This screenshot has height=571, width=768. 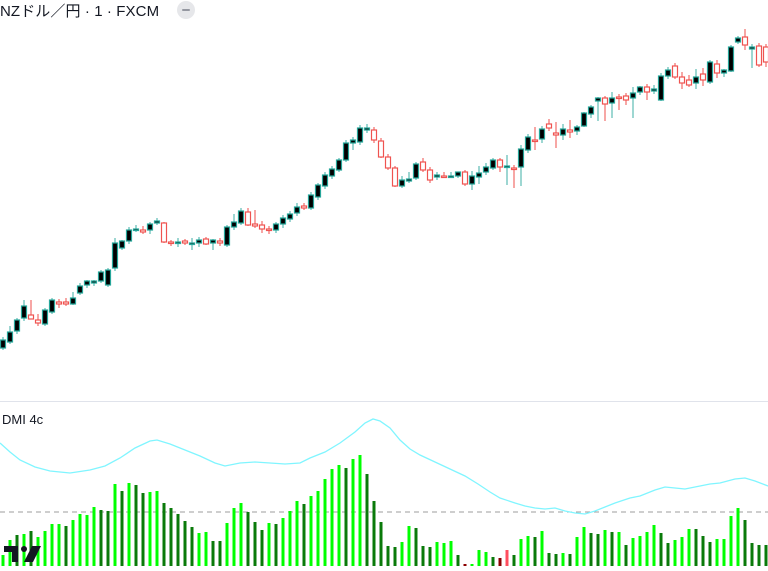 What do you see at coordinates (23, 554) in the screenshot?
I see `tradingview-logo-icon` at bounding box center [23, 554].